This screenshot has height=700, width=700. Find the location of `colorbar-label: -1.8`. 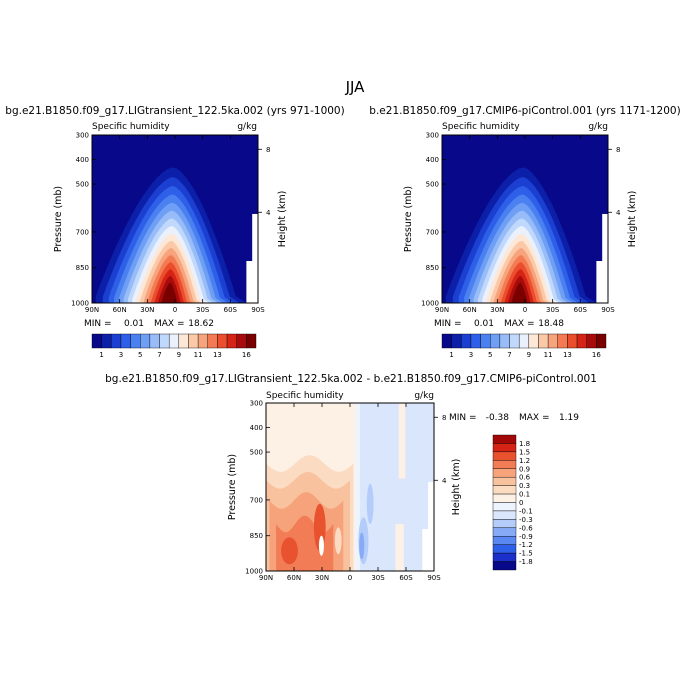

colorbar-label: -1.8 is located at coordinates (526, 562).